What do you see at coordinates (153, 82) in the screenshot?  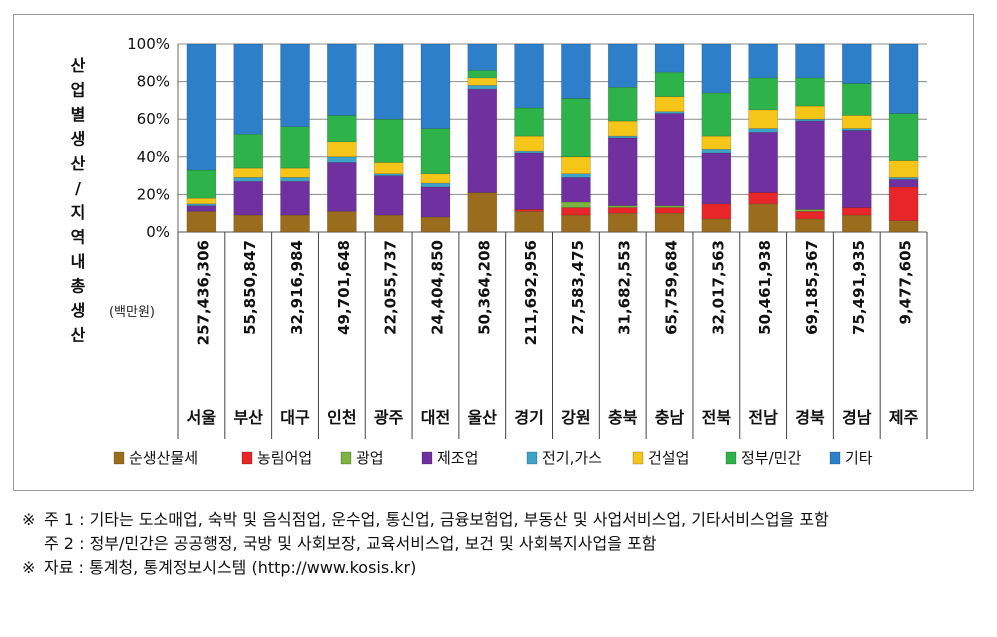 I see `y-tick-label: 80%` at bounding box center [153, 82].